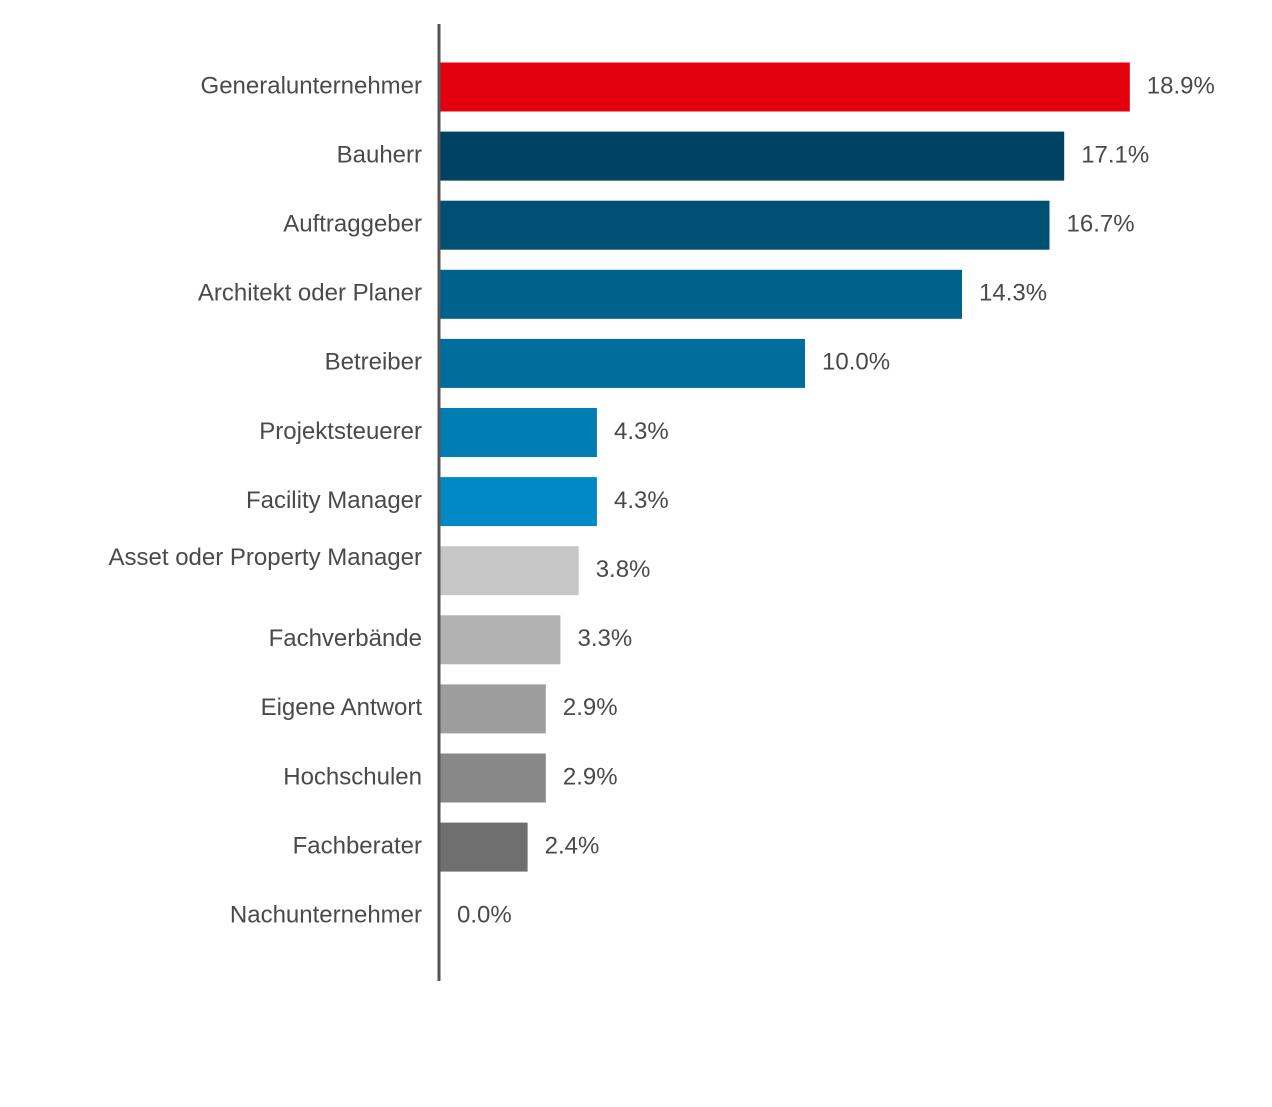  Describe the element at coordinates (701, 294) in the screenshot. I see `bar-architekt-oder-planer` at that location.